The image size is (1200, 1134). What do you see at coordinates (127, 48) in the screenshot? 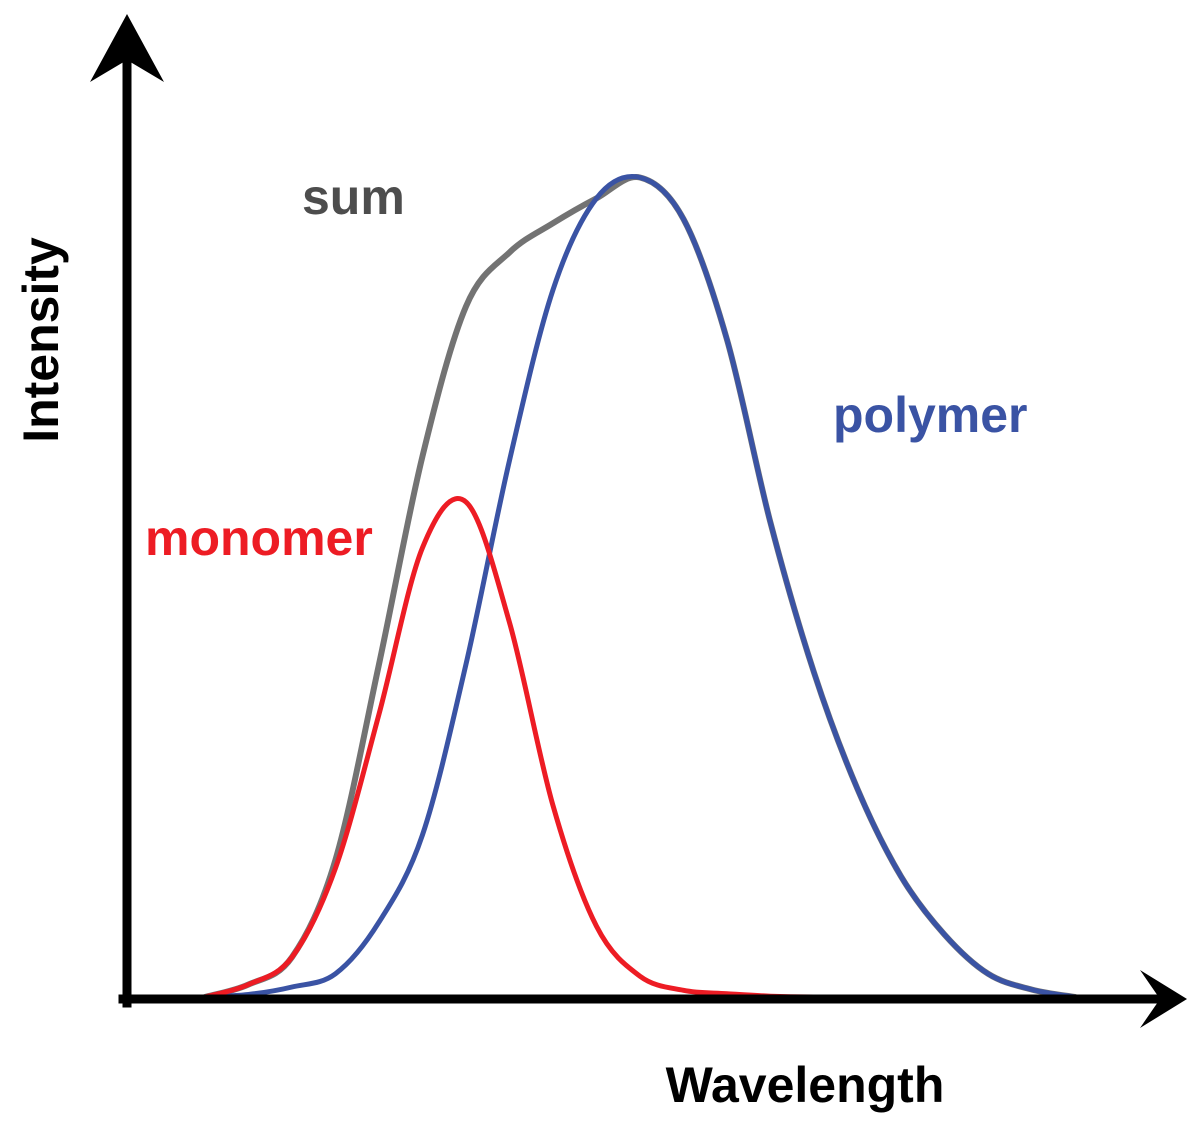
I see `y-axis-arrowhead` at bounding box center [127, 48].